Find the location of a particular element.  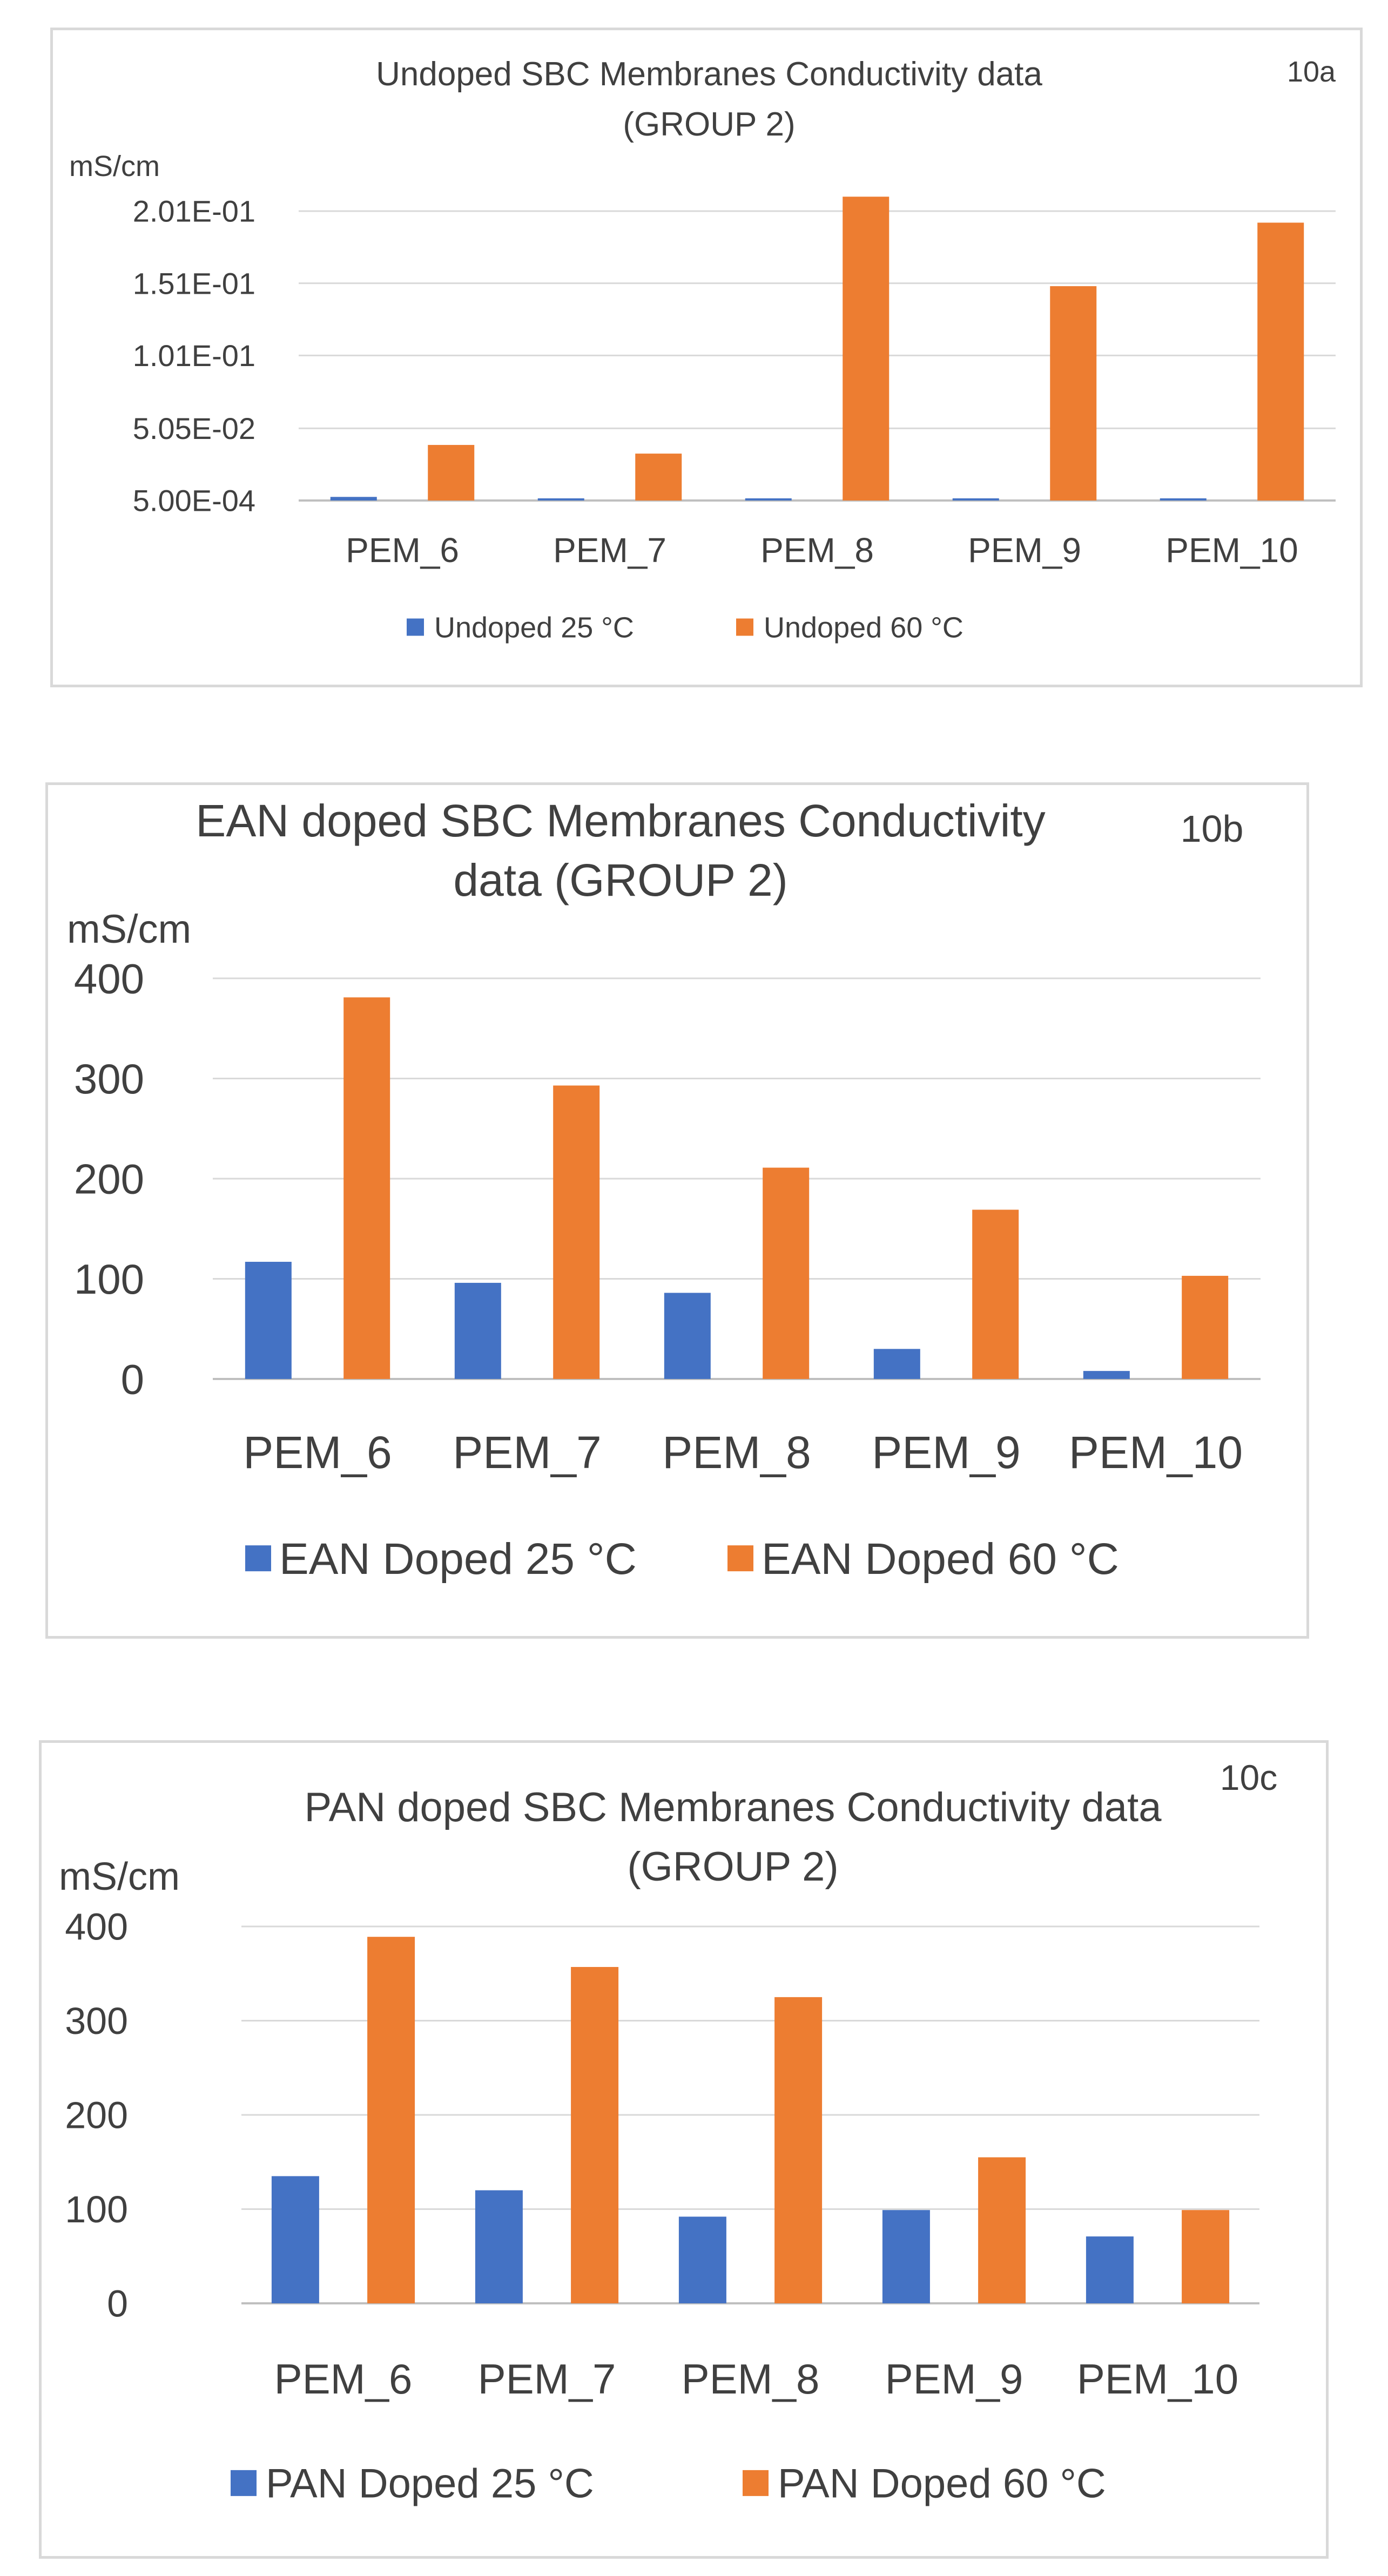

legend-label: Undoped 60 °C is located at coordinates (863, 628).